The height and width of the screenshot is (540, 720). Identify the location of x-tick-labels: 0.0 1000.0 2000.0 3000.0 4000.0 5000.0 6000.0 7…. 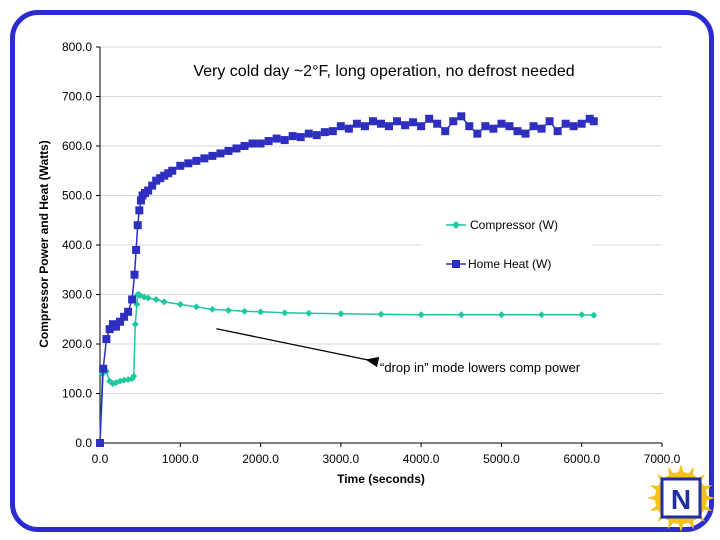
(386, 459).